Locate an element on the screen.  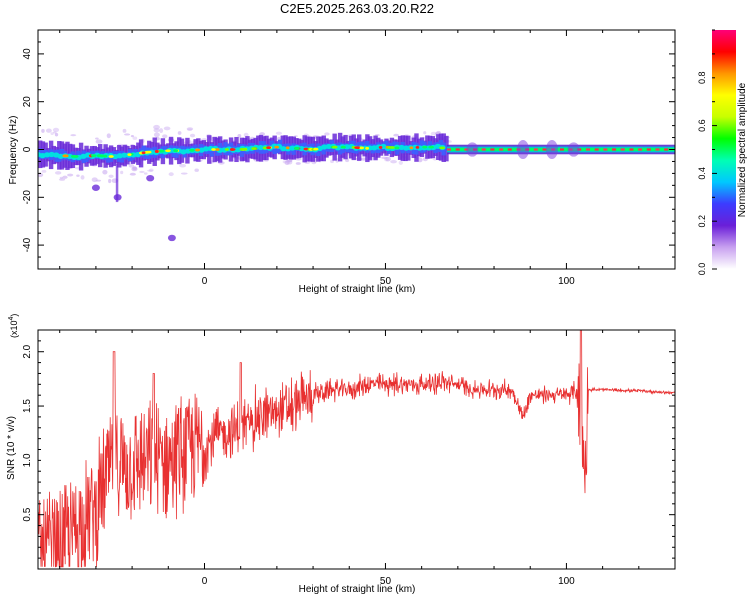
y-tick-label: 0.5 is located at coordinates (27, 514).